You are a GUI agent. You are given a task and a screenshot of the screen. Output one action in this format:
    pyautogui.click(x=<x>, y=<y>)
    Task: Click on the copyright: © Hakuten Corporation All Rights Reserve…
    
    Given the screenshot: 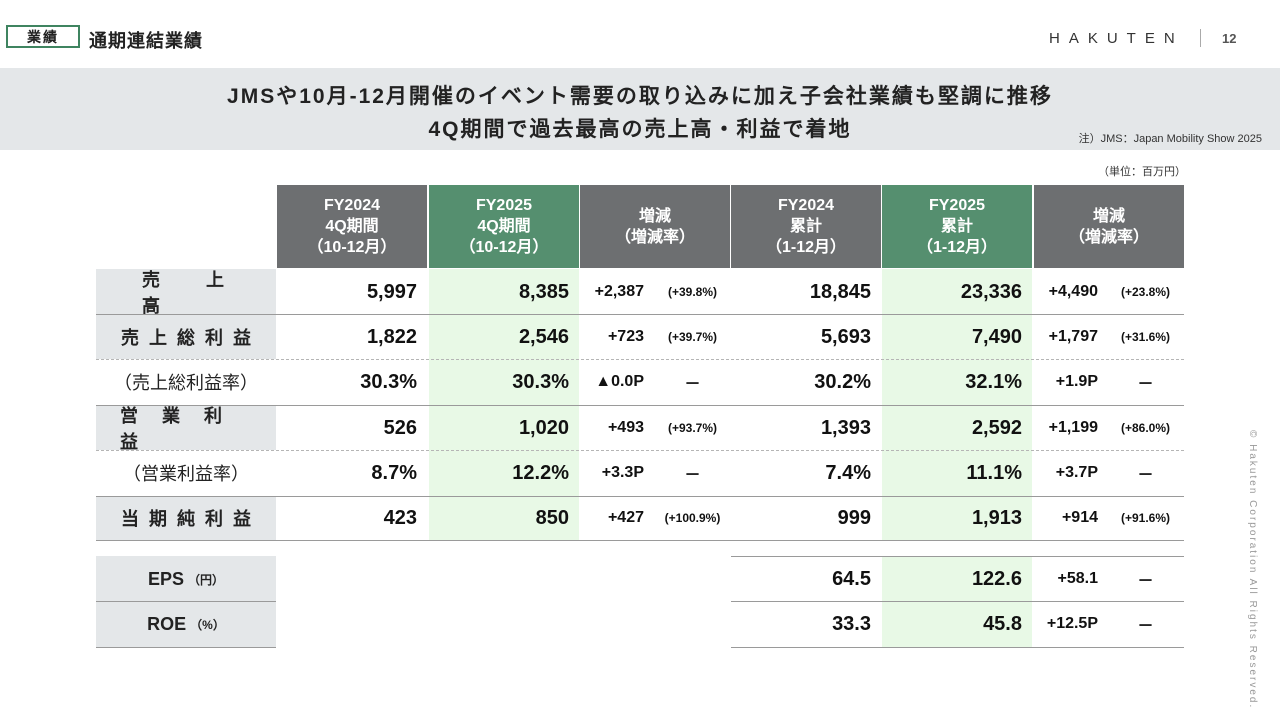 What is the action you would take?
    pyautogui.click(x=1252, y=570)
    